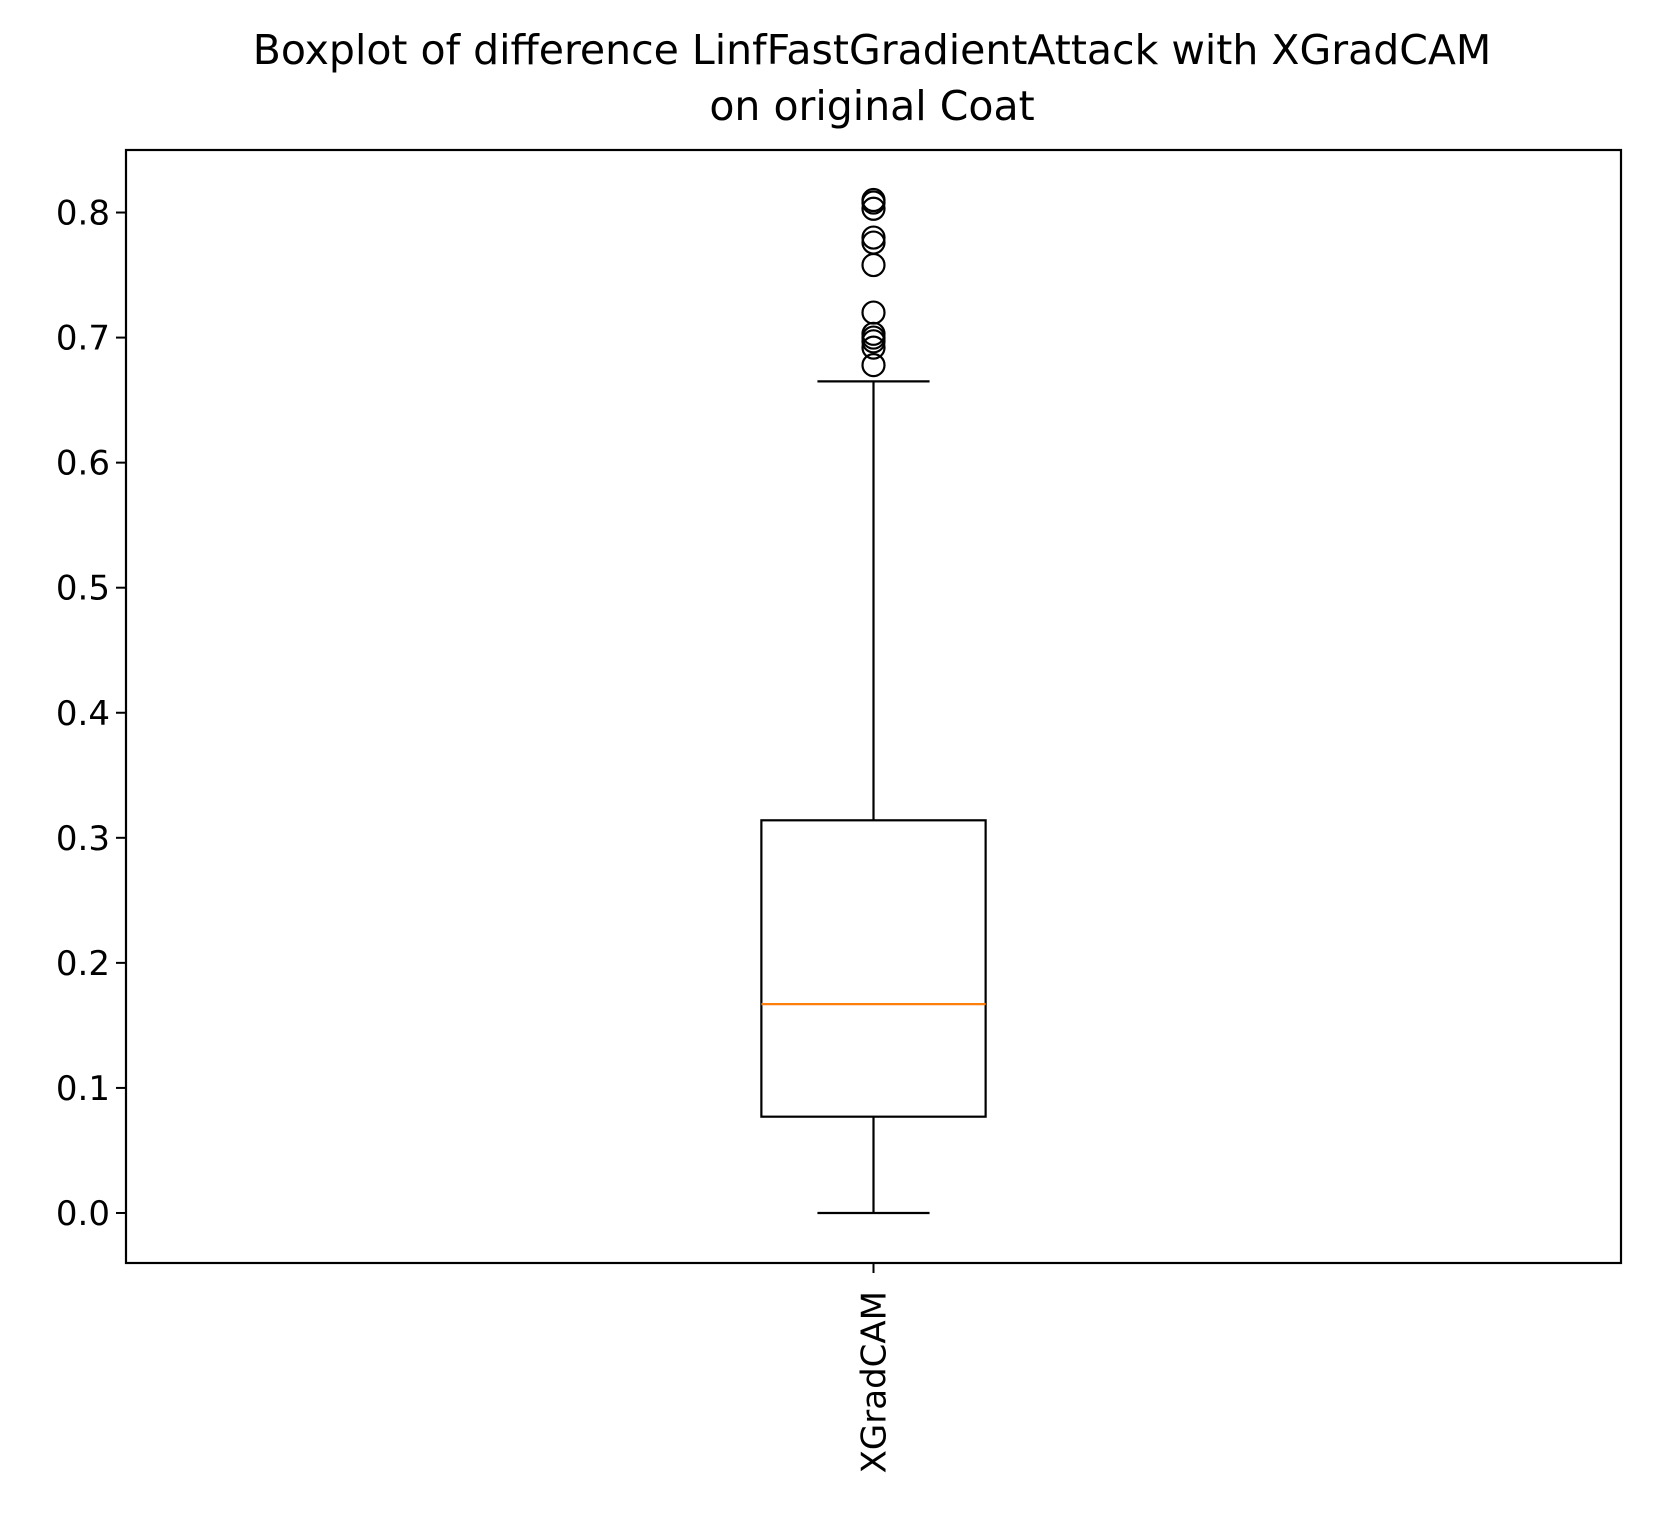 This screenshot has height=1539, width=1655. Describe the element at coordinates (83, 839) in the screenshot. I see `y-tick-label: 0.3` at that location.